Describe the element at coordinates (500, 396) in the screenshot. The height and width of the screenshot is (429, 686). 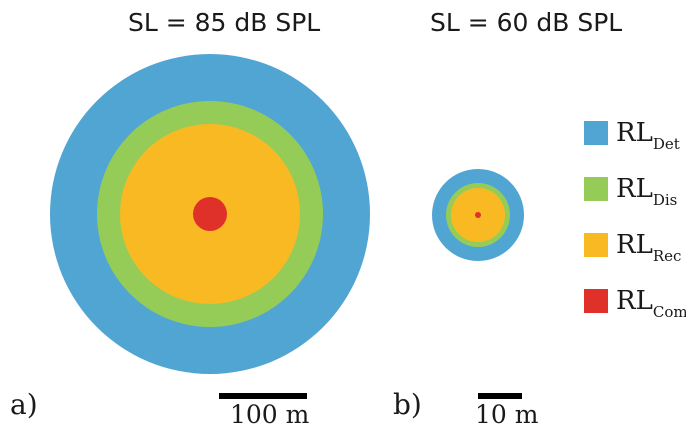
I see `panel-b-scale-bar` at that location.